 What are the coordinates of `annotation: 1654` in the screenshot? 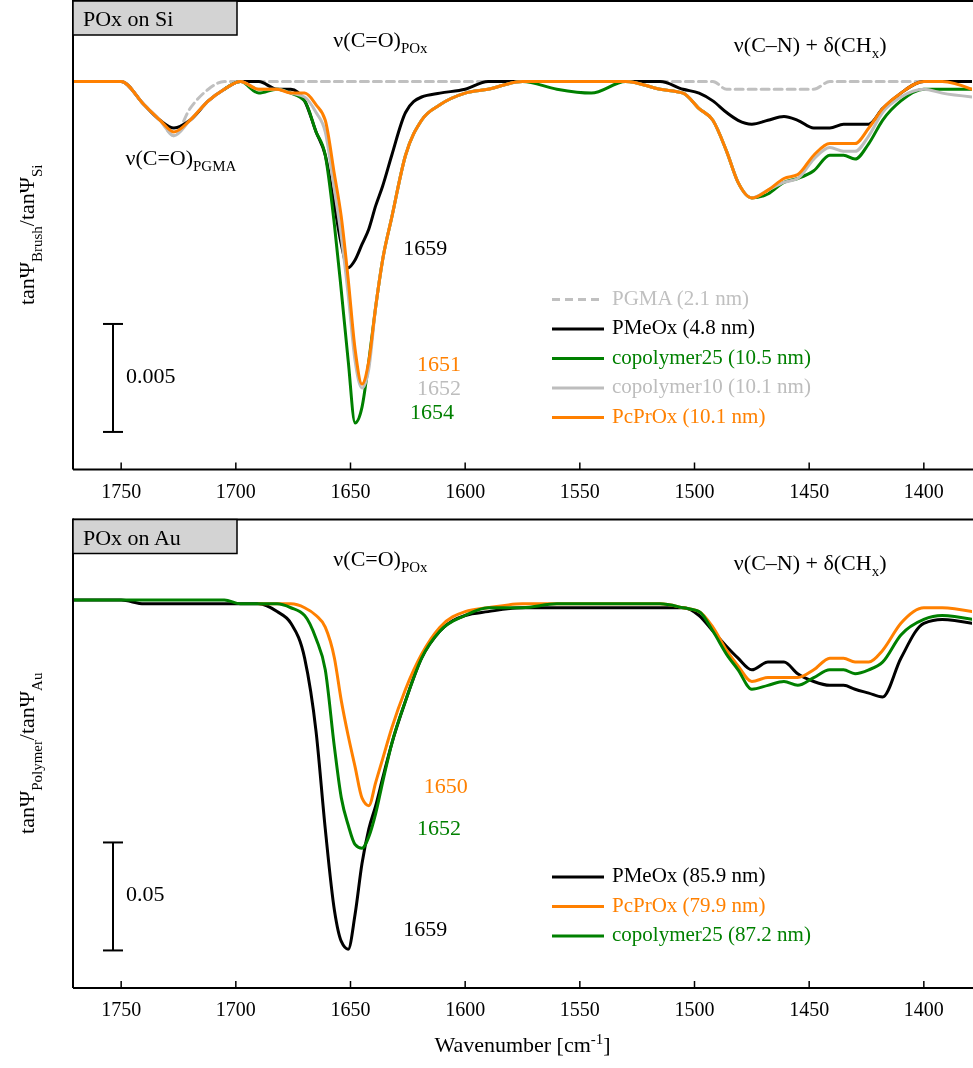 It's located at (432, 412).